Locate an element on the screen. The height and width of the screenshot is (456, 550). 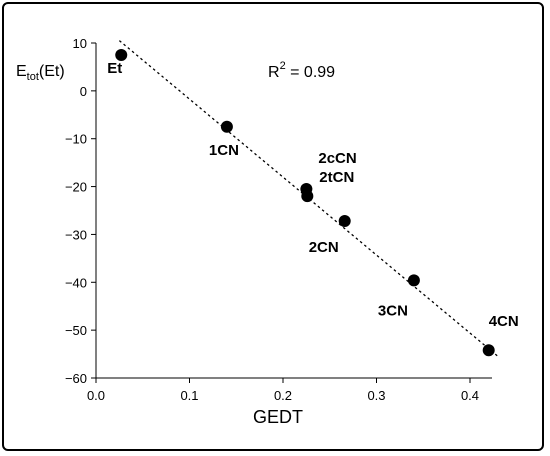
y-axis-title: Etot(Et) is located at coordinates (40, 73).